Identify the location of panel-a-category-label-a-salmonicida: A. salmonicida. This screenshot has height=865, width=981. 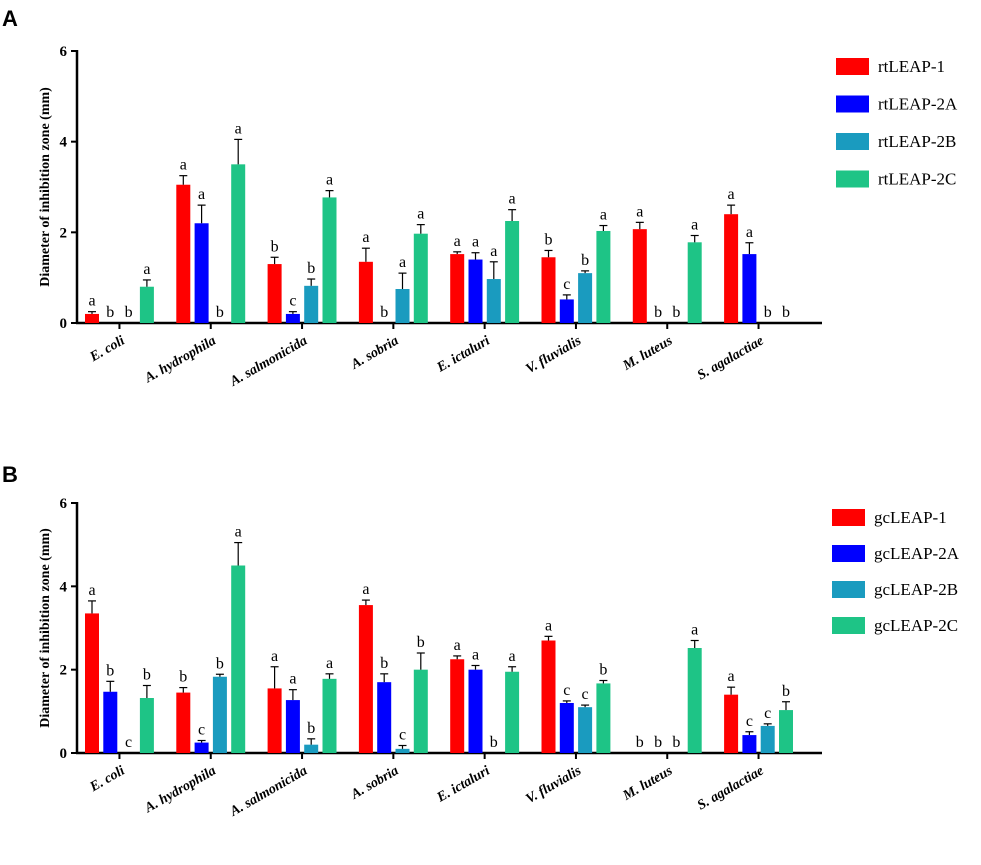
(268, 361).